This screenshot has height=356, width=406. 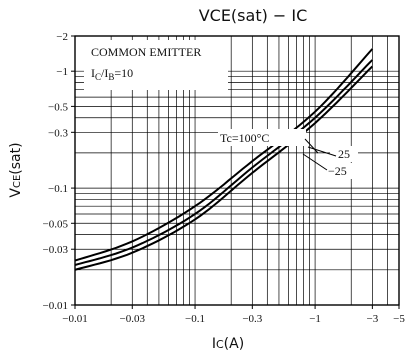 I want to click on series-label-m25: −25, so click(x=337, y=171).